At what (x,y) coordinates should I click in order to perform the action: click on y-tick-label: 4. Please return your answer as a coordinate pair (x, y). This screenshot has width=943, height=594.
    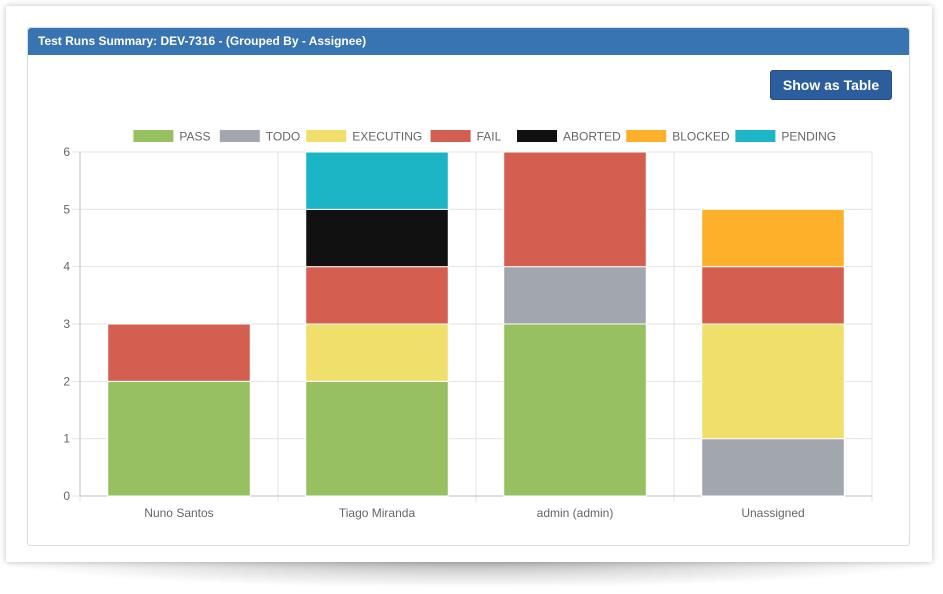
    Looking at the image, I should click on (66, 267).